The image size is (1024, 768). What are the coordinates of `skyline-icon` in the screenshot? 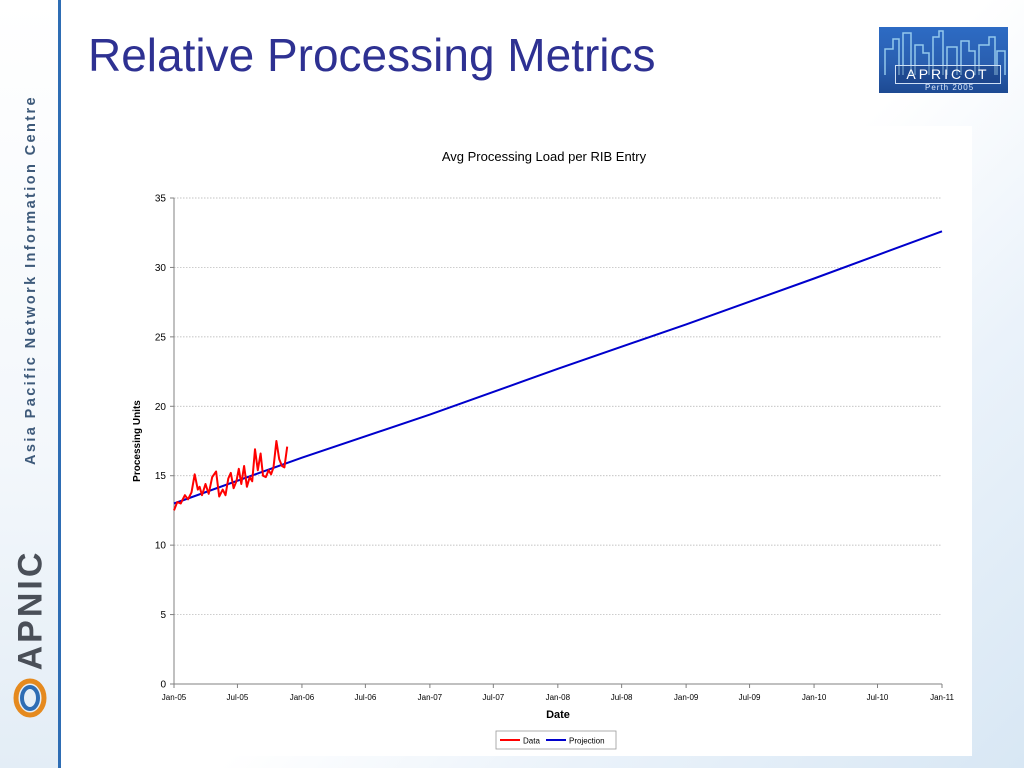 It's located at (945, 52).